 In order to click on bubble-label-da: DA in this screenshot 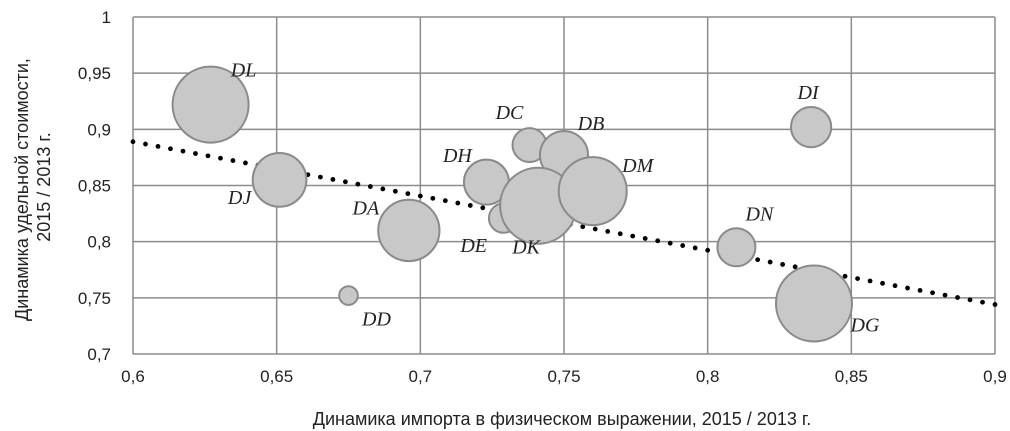, I will do `click(366, 208)`.